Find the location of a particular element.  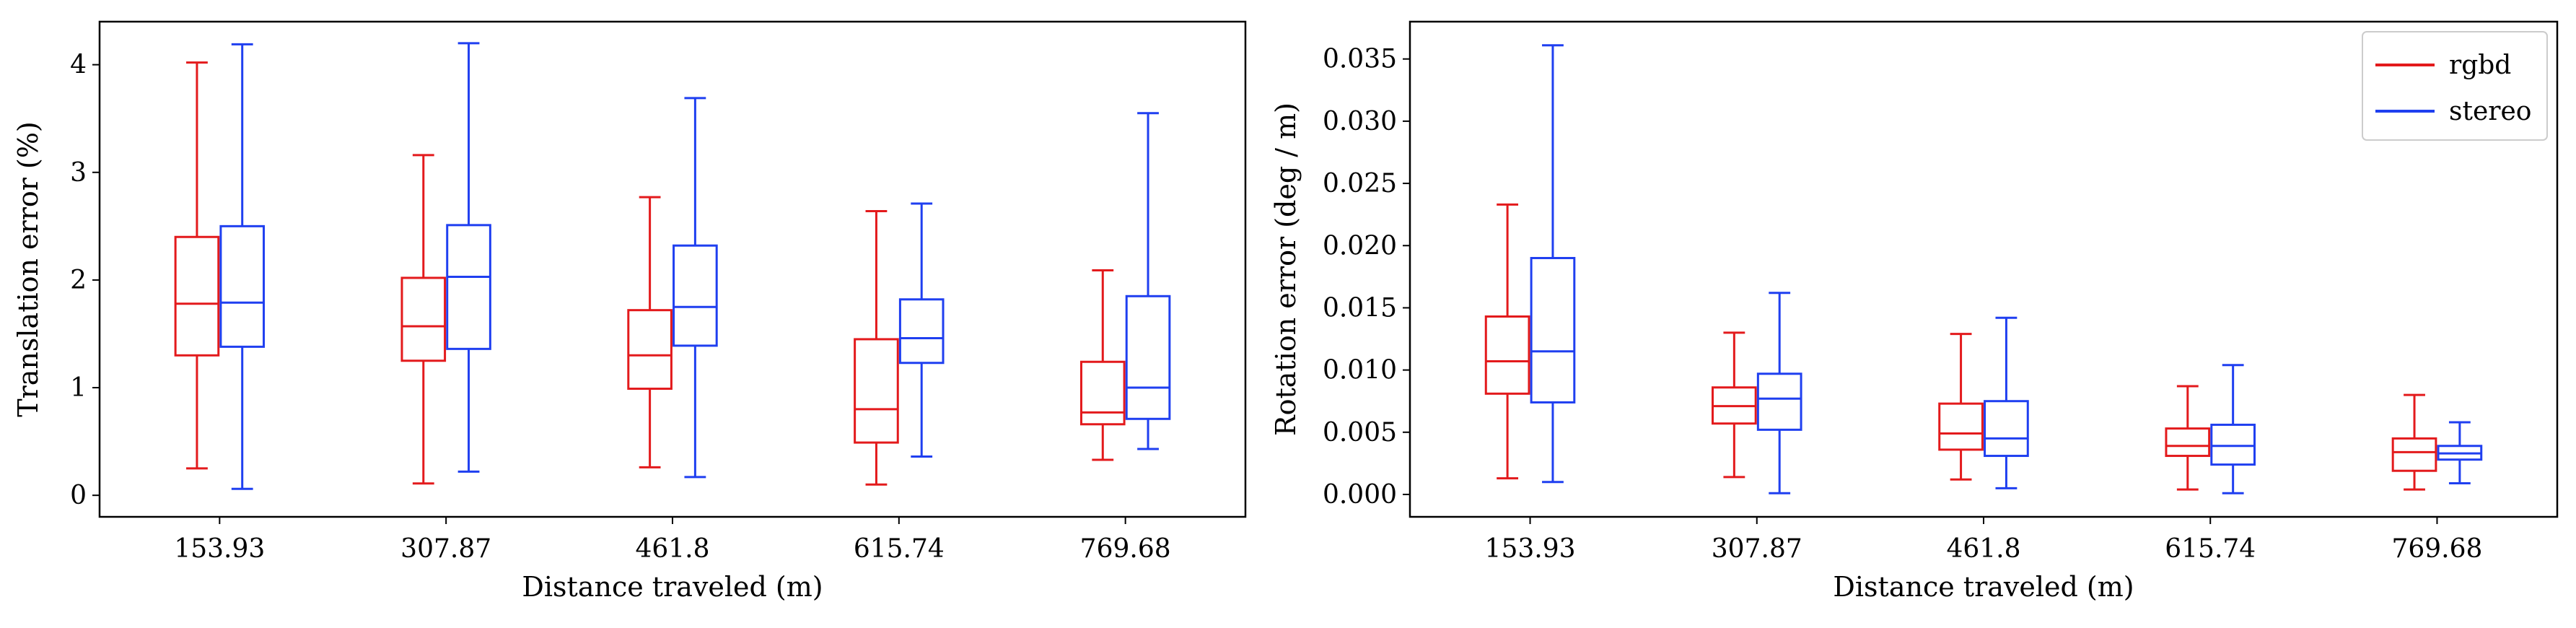

y-tick-label: 0 is located at coordinates (78, 495).